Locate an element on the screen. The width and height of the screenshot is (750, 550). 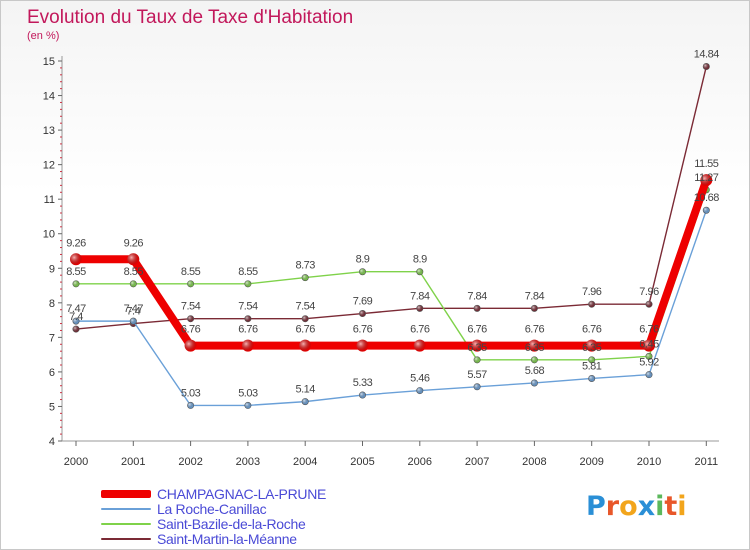
data-label-la-roche-canillac: 5.68 is located at coordinates (535, 371).